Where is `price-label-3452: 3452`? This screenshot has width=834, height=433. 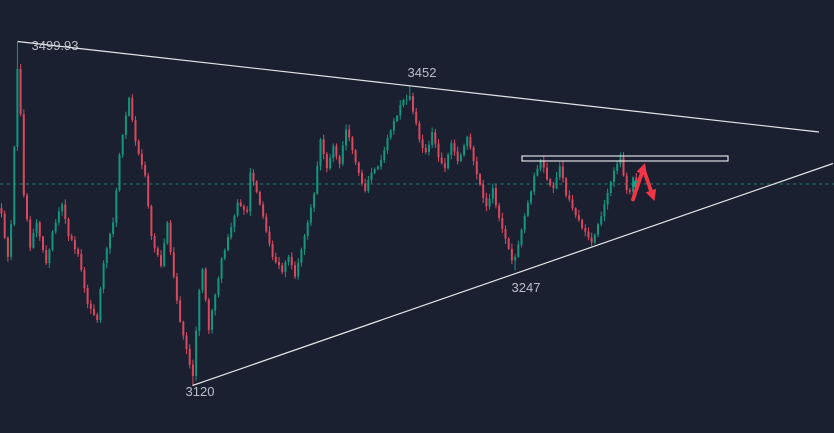 price-label-3452: 3452 is located at coordinates (422, 72).